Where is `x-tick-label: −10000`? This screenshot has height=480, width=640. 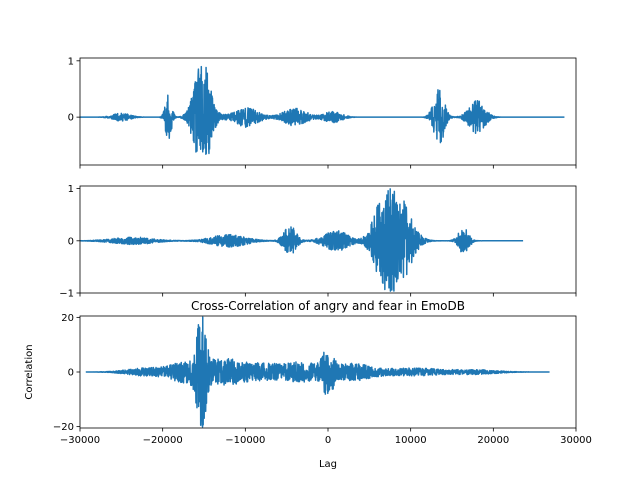 x-tick-label: −10000 is located at coordinates (245, 440).